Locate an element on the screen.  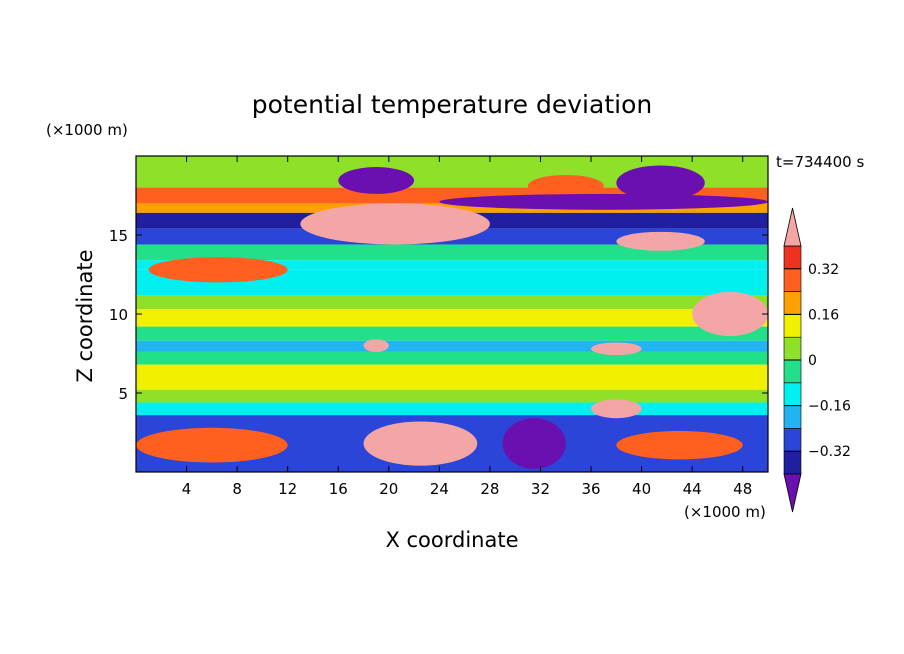
x-tick-label: 44 is located at coordinates (692, 489).